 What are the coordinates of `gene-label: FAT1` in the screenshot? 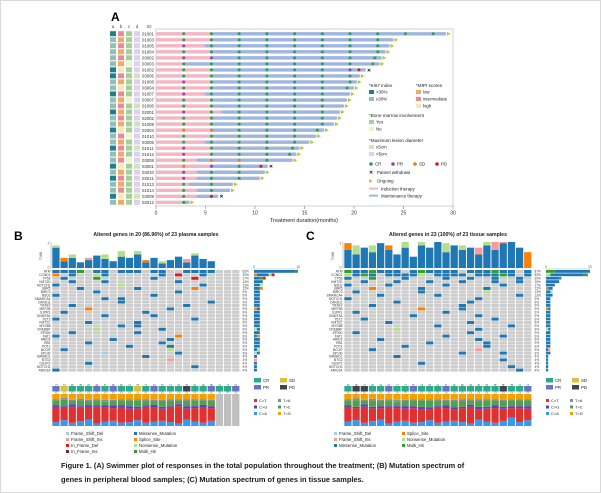 It's located at (47, 336).